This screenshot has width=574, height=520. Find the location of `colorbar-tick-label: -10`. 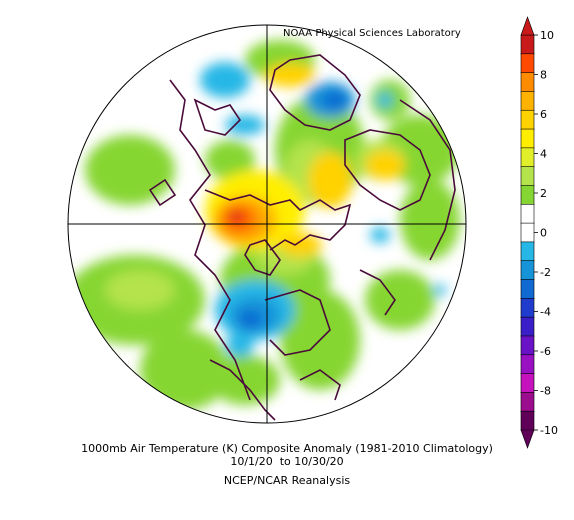

colorbar-tick-label: -10 is located at coordinates (549, 430).